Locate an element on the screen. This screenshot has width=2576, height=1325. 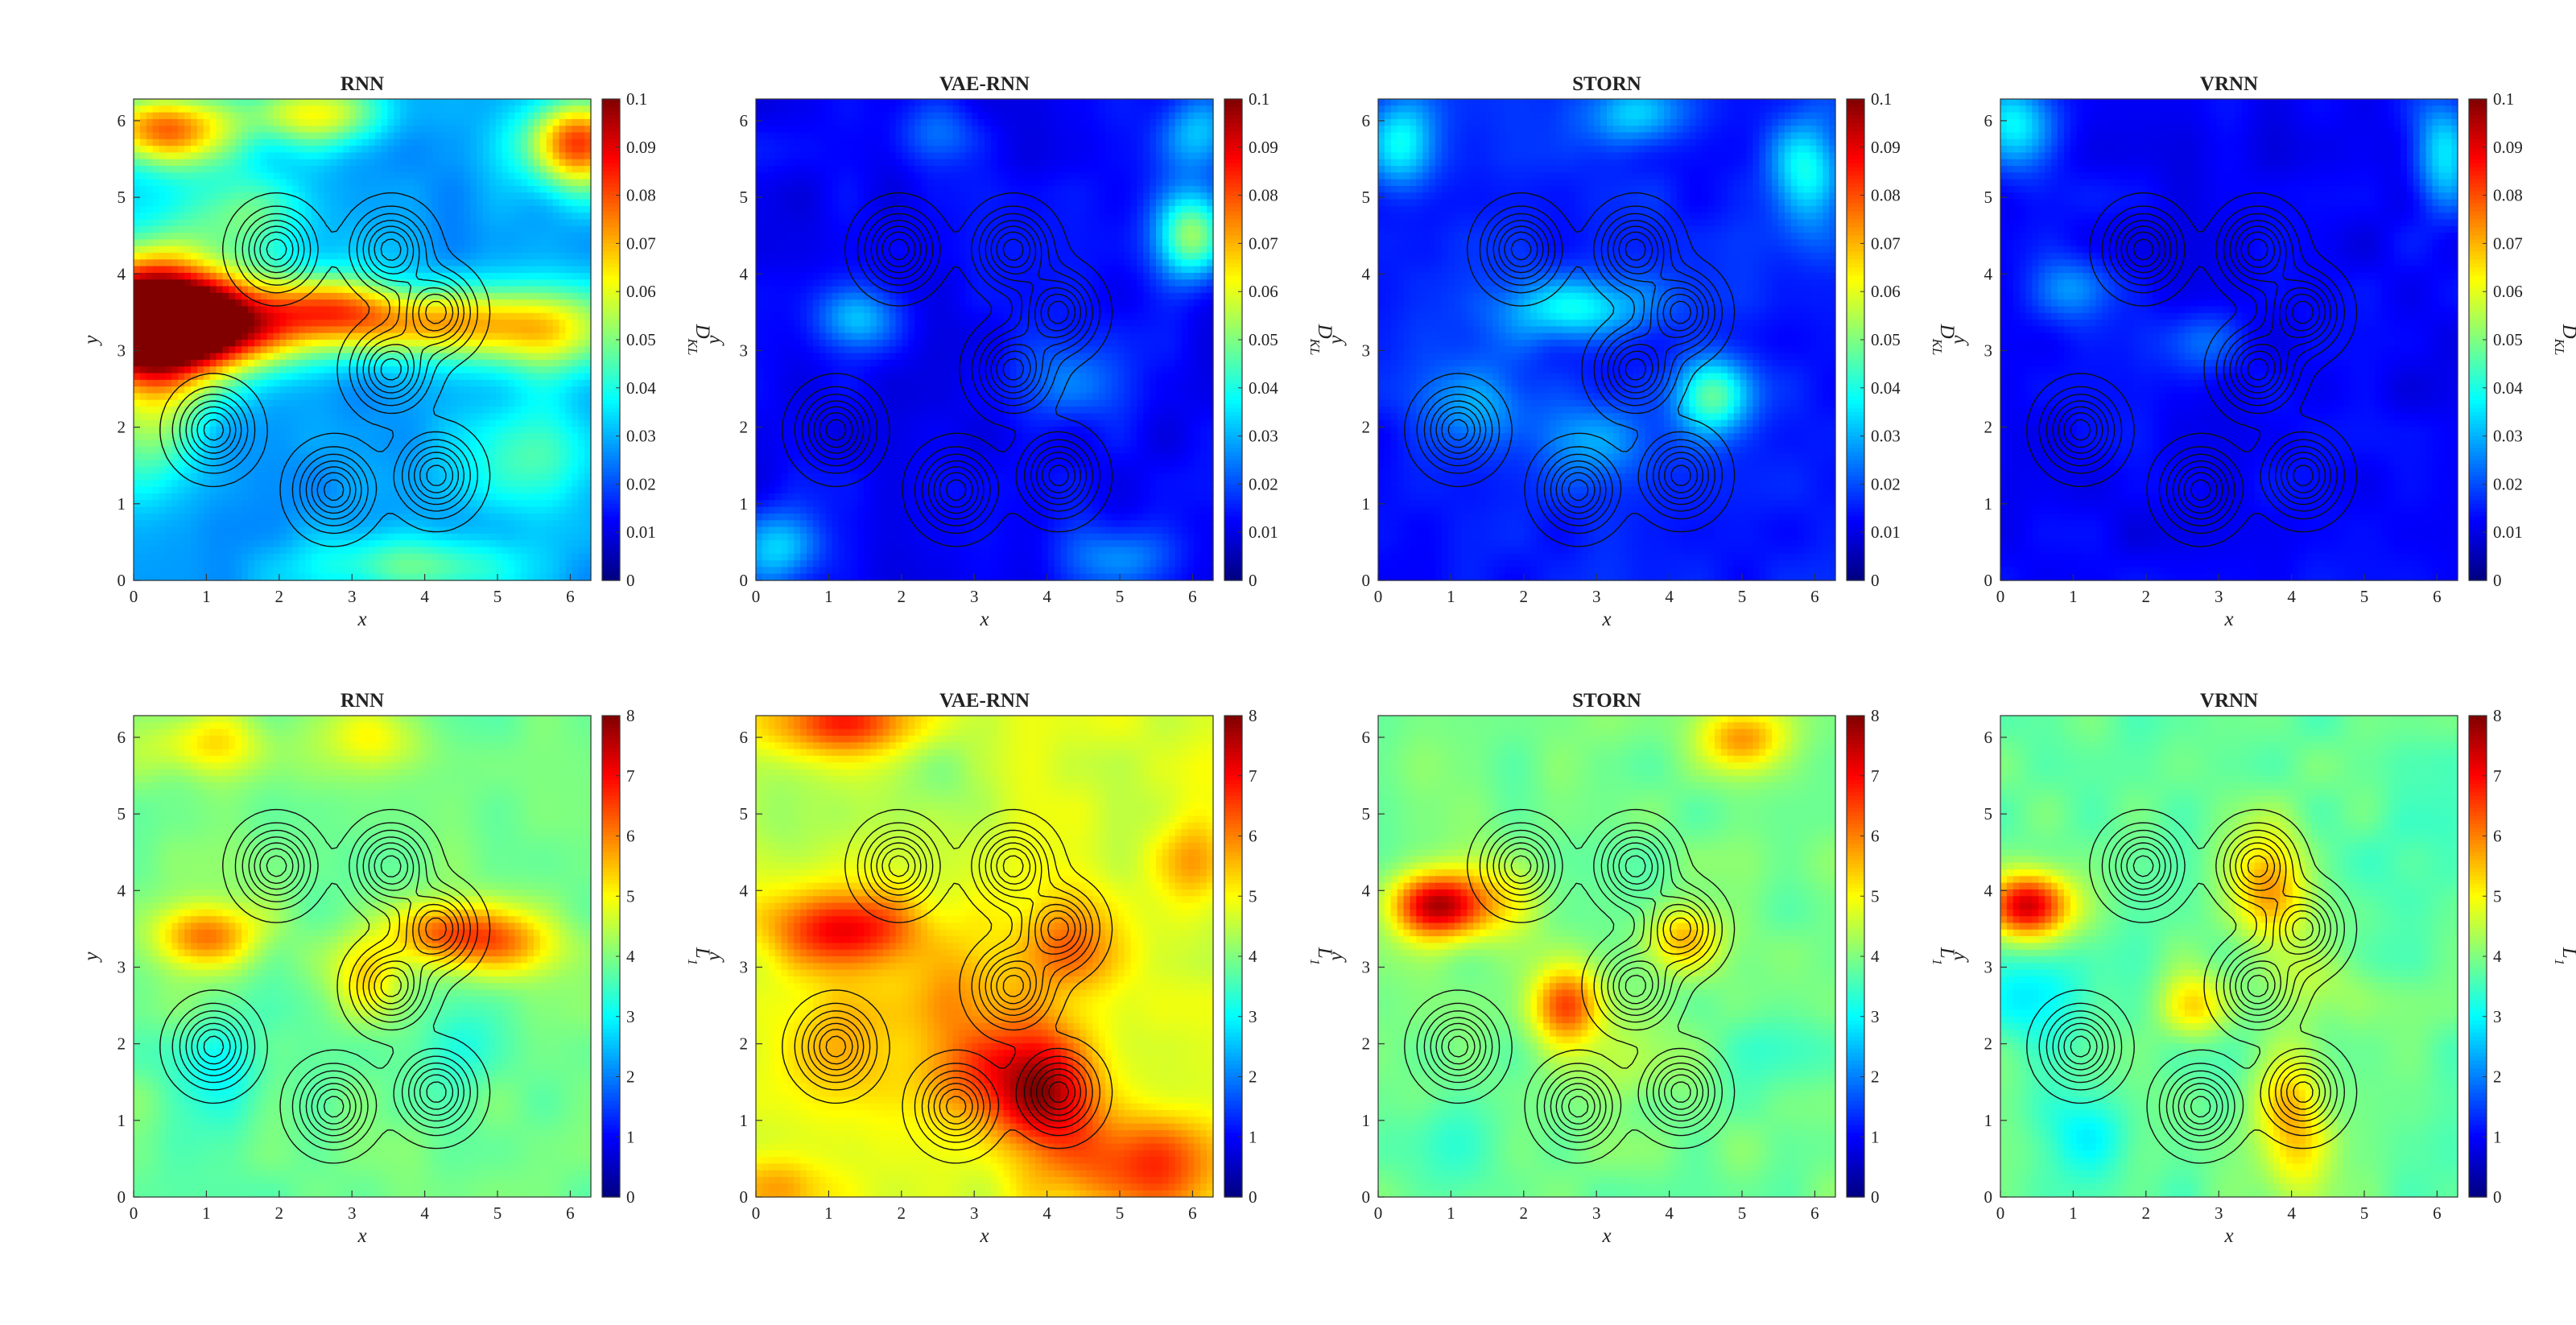
panel-title: RNN is located at coordinates (362, 84).